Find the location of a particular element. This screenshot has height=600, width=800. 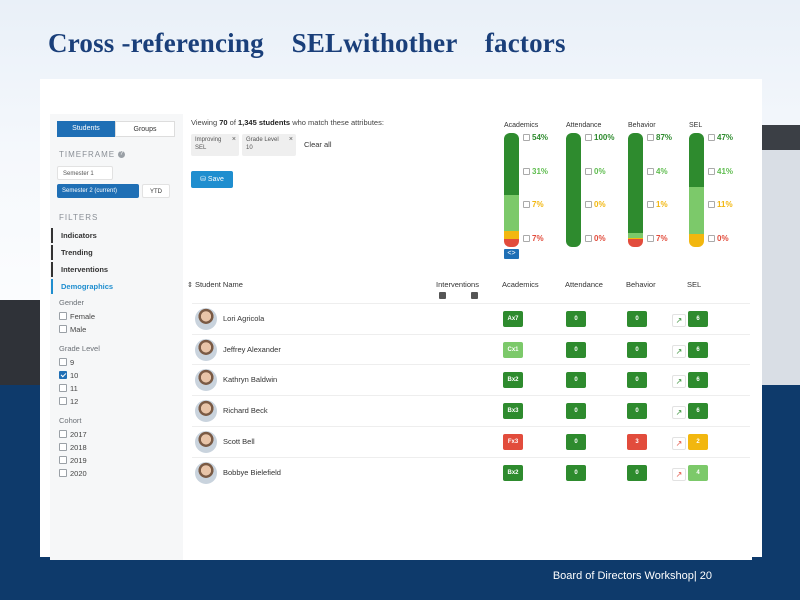

help-icon: ? is located at coordinates (122, 155).